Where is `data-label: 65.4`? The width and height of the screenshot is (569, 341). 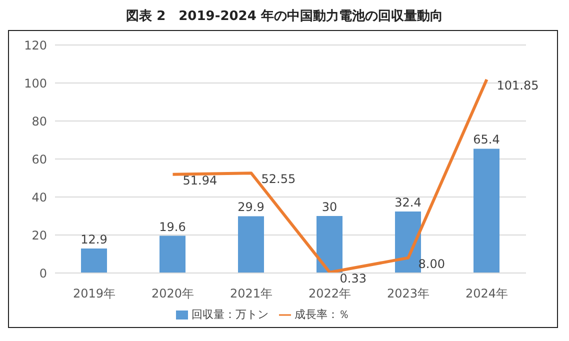 data-label: 65.4 is located at coordinates (486, 139).